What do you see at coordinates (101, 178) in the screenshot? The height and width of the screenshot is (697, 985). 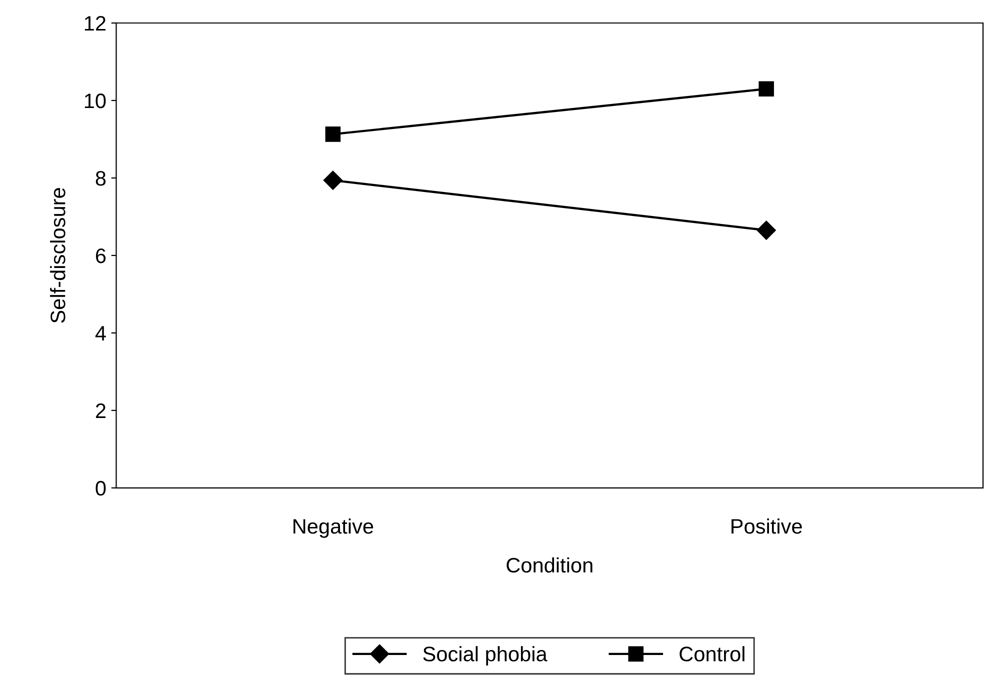 I see `y-tick-label: 8` at bounding box center [101, 178].